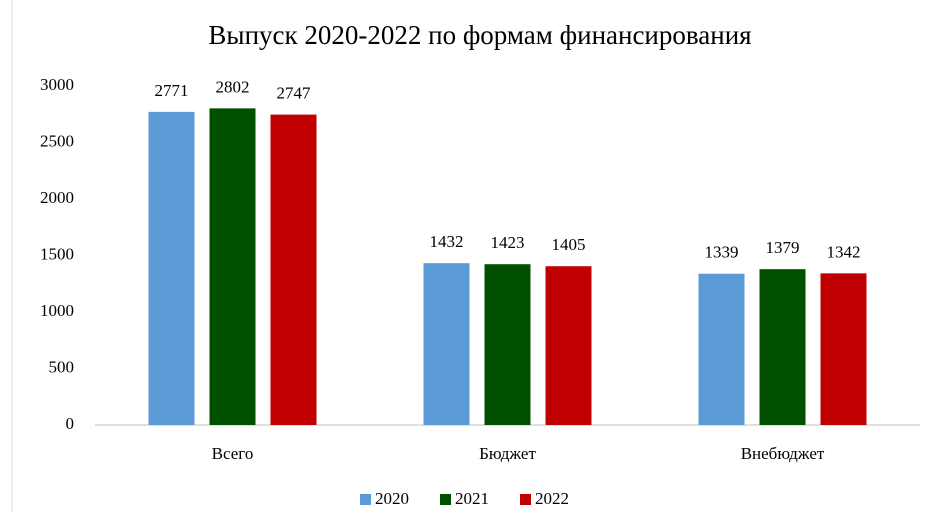  What do you see at coordinates (508, 242) in the screenshot?
I see `data-label: 1423` at bounding box center [508, 242].